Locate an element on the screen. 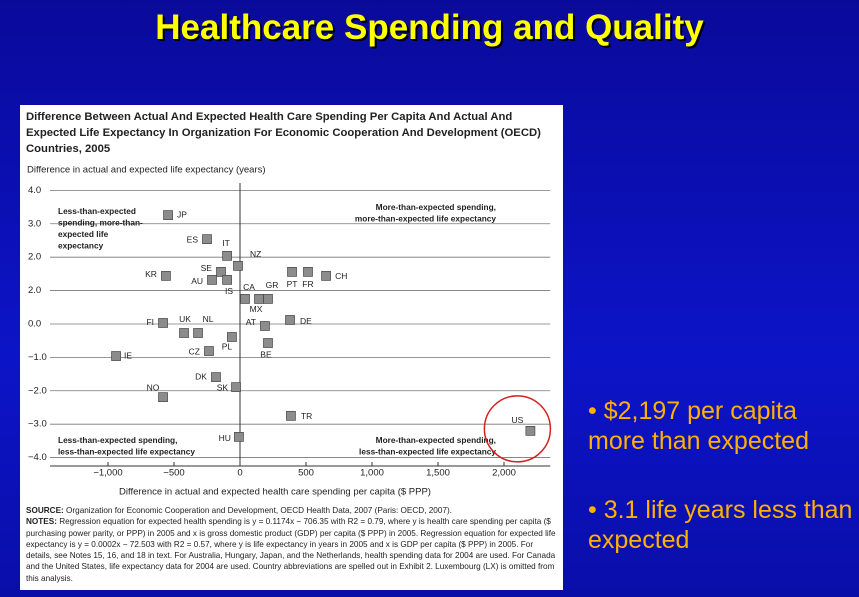 The image size is (859, 597). bullet-text: $2,197 per capita more than expected is located at coordinates (698, 426).